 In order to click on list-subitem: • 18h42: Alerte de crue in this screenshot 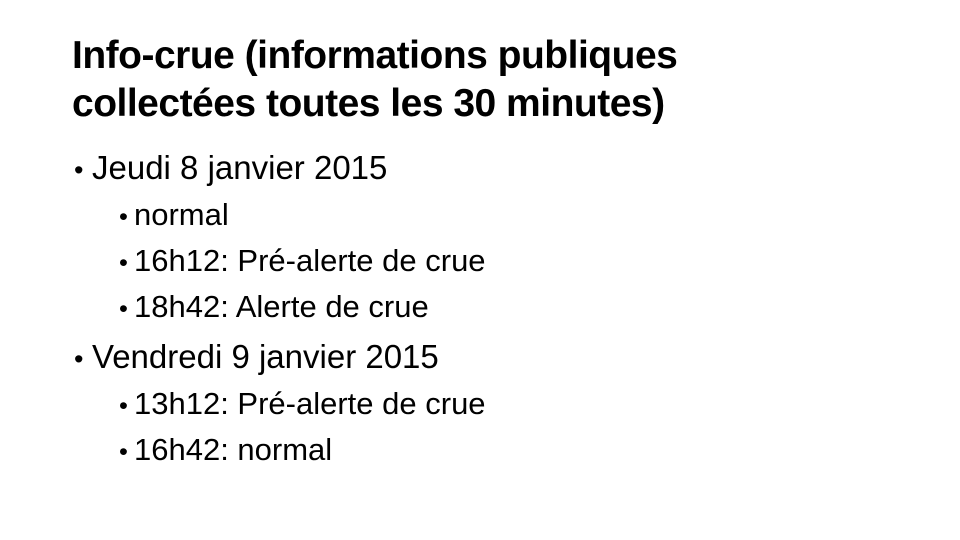, I will do `click(539, 308)`.